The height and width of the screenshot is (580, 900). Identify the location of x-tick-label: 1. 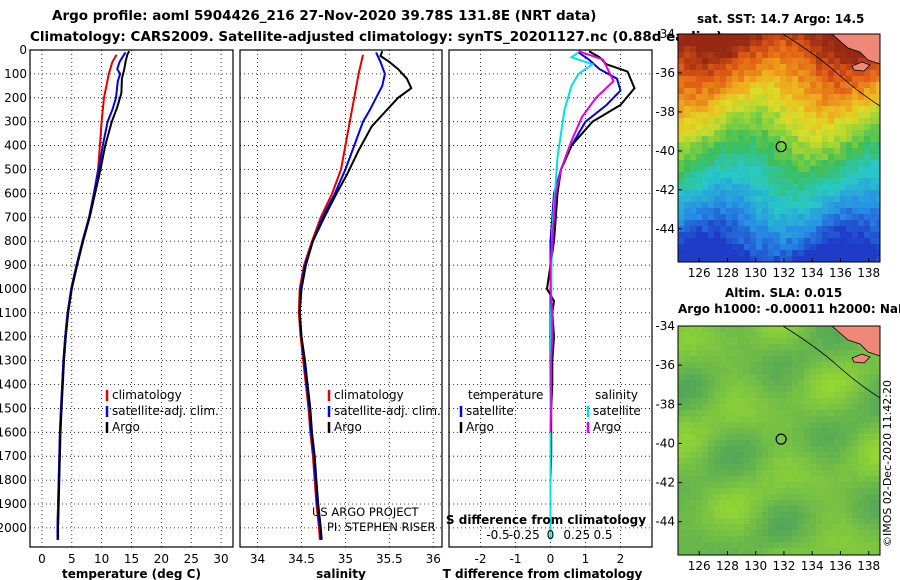
(586, 559).